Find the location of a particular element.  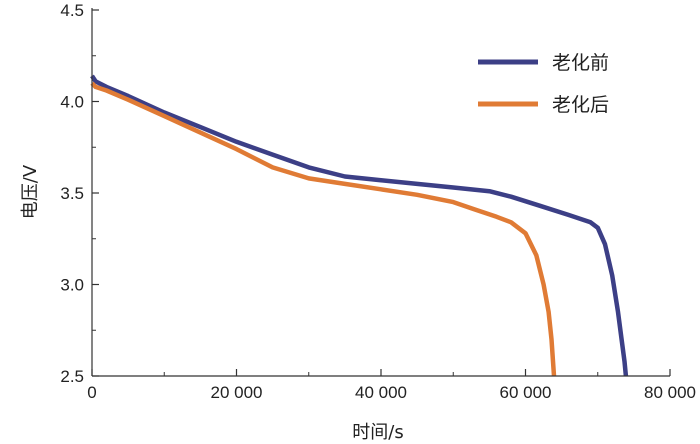

x-tick-label: 80 000 is located at coordinates (670, 392).